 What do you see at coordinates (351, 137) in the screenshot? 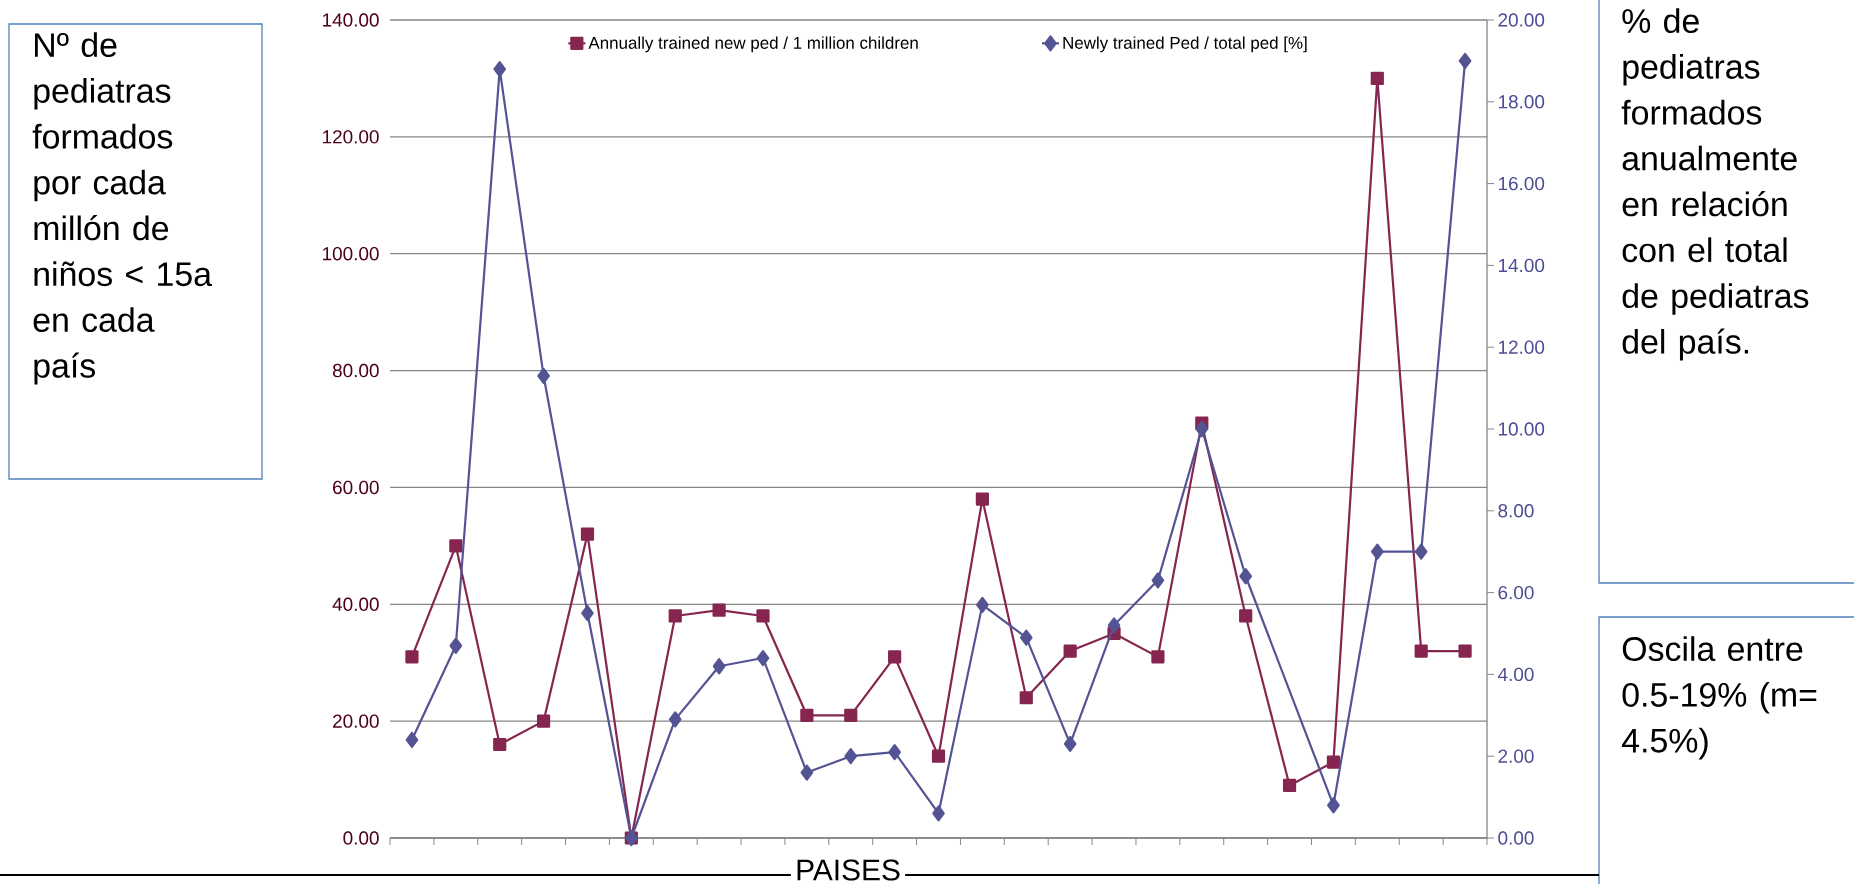
I see `y-tick-label: 120.00` at bounding box center [351, 137].